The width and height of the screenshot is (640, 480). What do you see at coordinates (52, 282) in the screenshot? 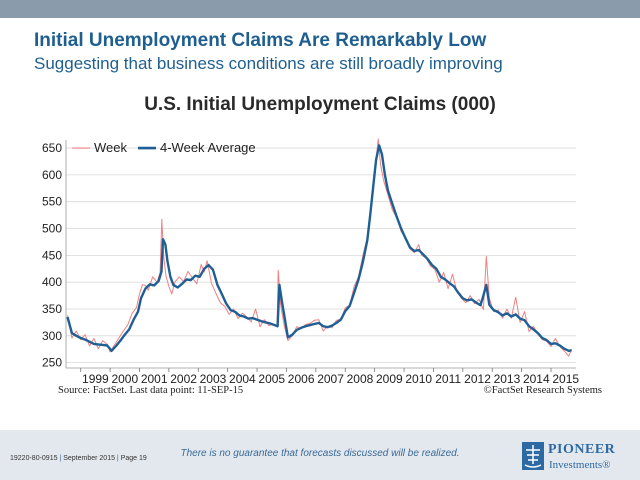
I see `y-tick-label: 400` at bounding box center [52, 282].